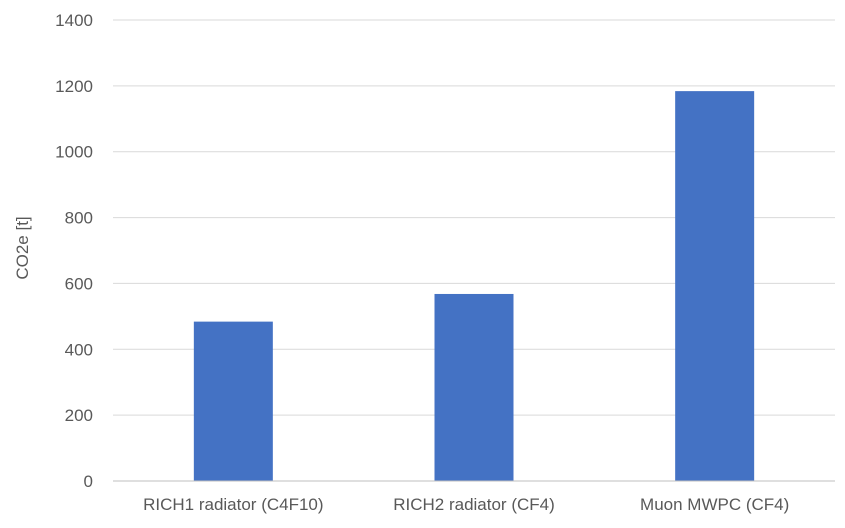  Describe the element at coordinates (79, 415) in the screenshot. I see `y-tick-label: 200` at that location.